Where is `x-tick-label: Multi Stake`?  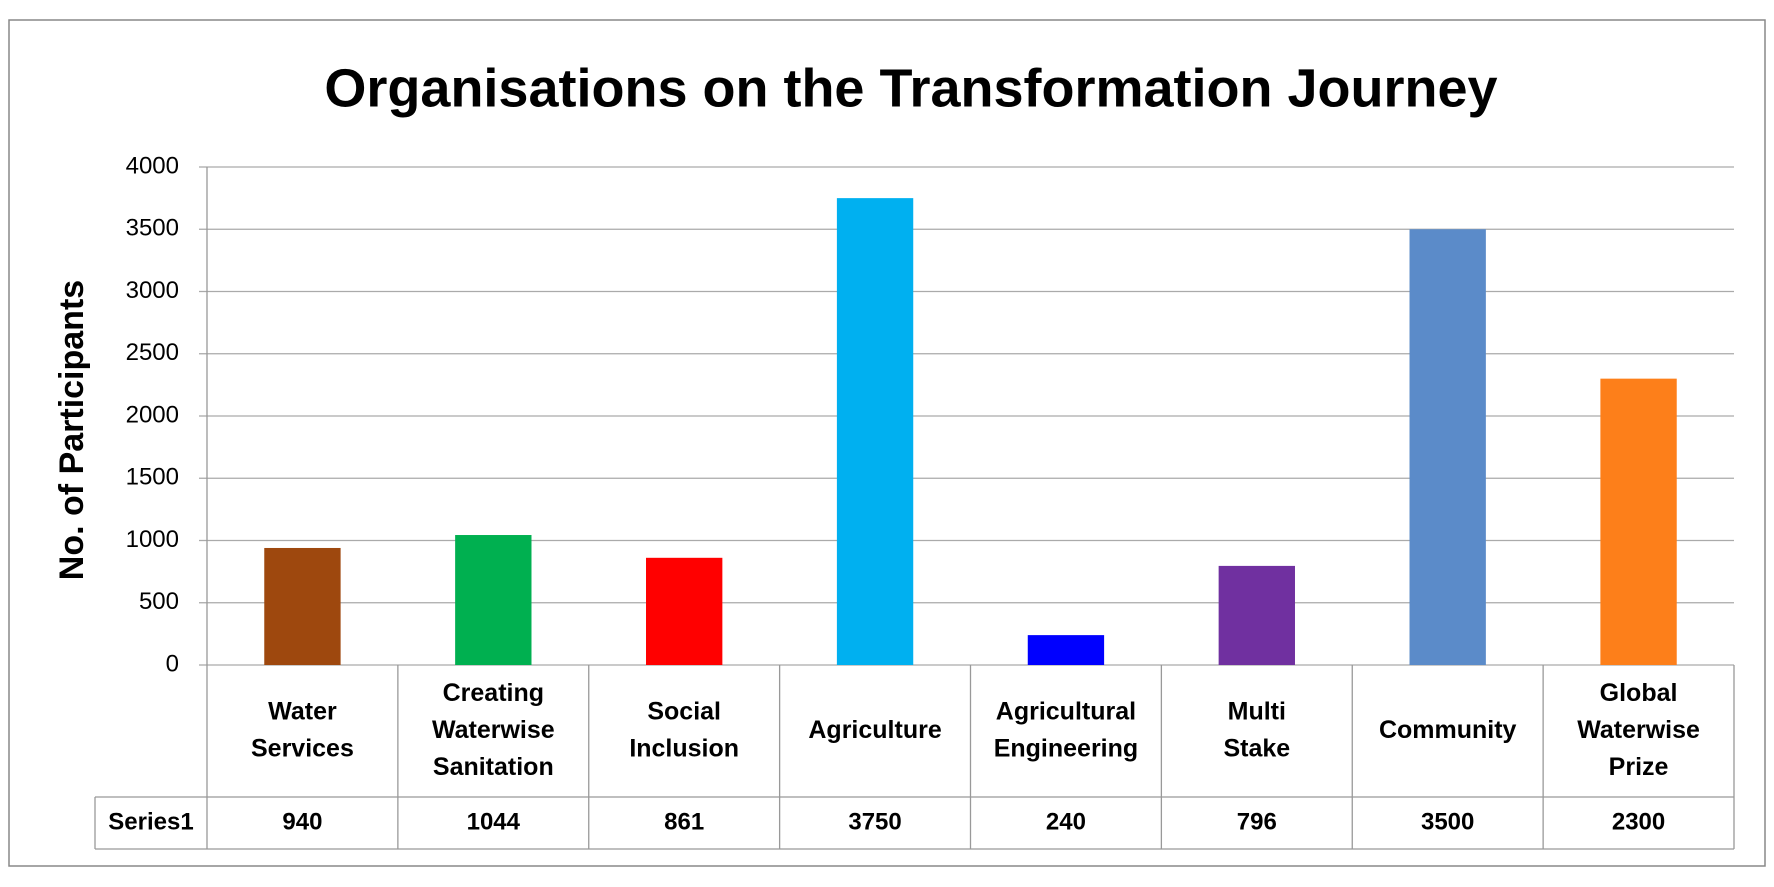
x-tick-label: Multi Stake is located at coordinates (1256, 729).